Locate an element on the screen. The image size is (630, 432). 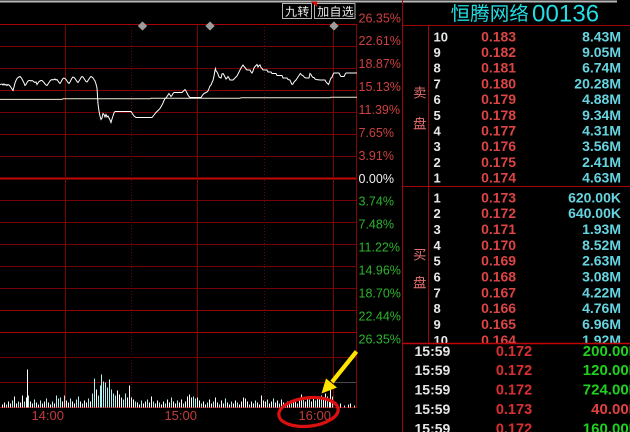
svg-text: 2.41M is located at coordinates (601, 162).